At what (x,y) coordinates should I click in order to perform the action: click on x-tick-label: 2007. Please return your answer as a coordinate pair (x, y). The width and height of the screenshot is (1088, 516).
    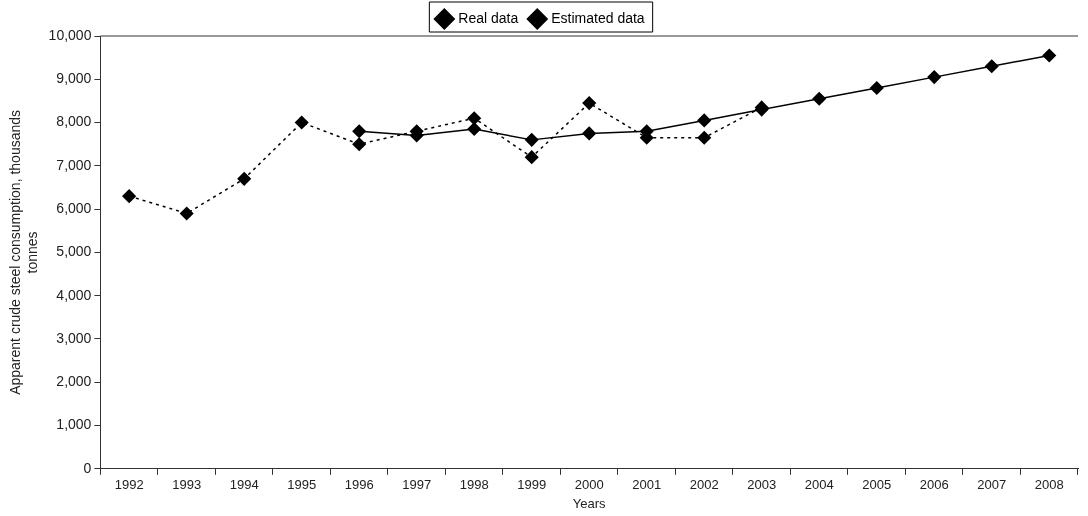
    Looking at the image, I should click on (992, 485).